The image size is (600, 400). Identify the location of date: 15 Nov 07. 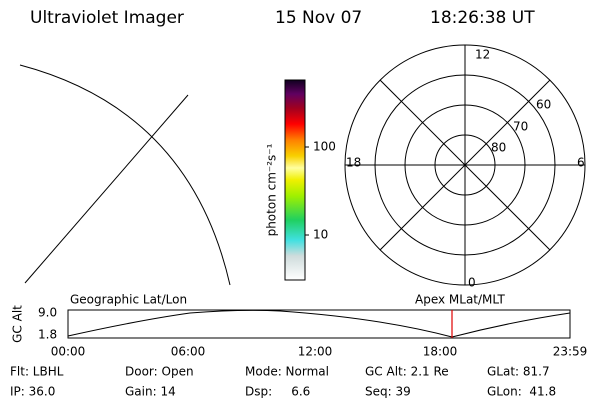
(318, 18).